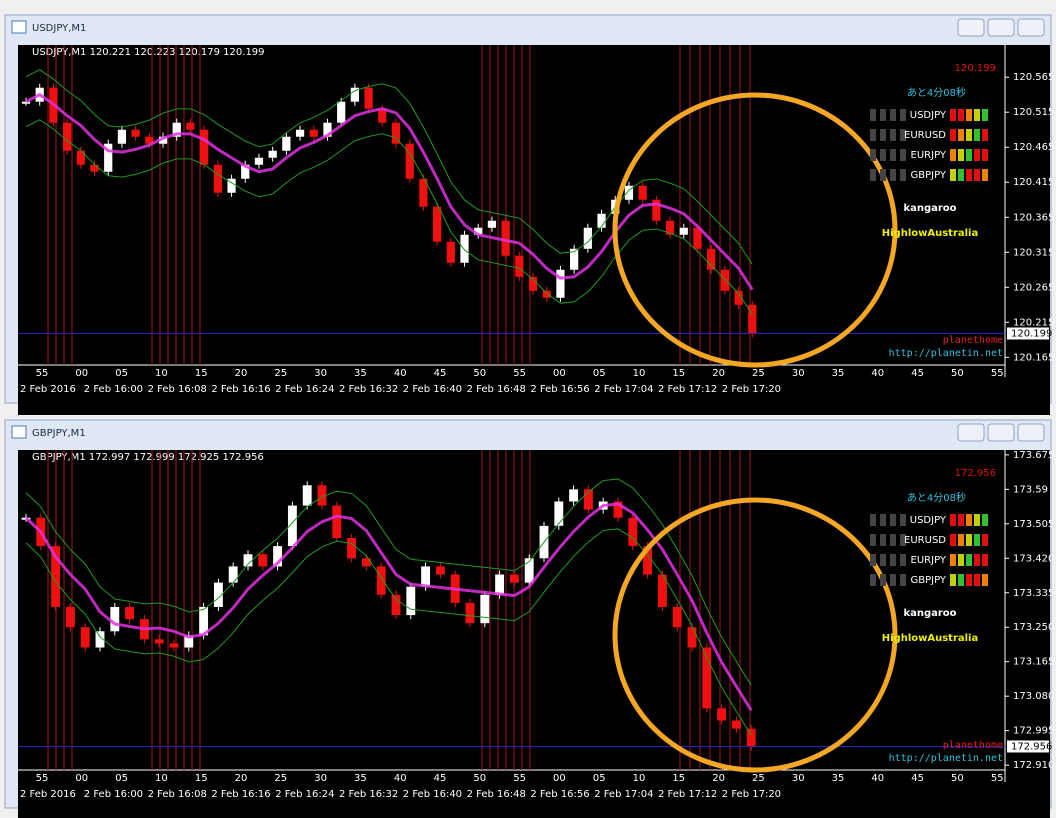  I want to click on time-label: 2 Feb 16:16, so click(240, 794).